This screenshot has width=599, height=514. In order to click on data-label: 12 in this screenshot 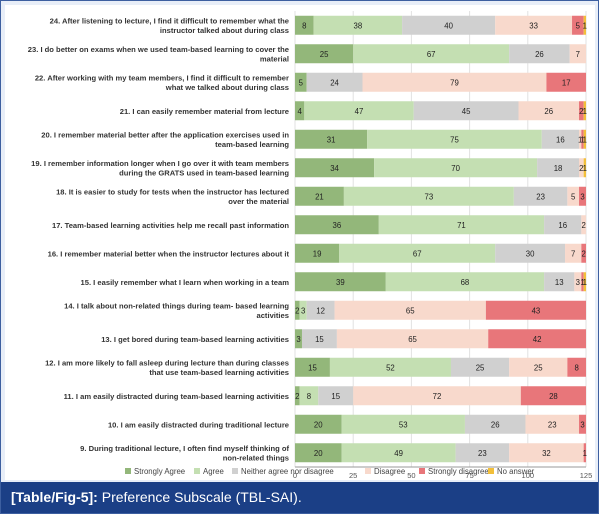, I will do `click(320, 310)`.